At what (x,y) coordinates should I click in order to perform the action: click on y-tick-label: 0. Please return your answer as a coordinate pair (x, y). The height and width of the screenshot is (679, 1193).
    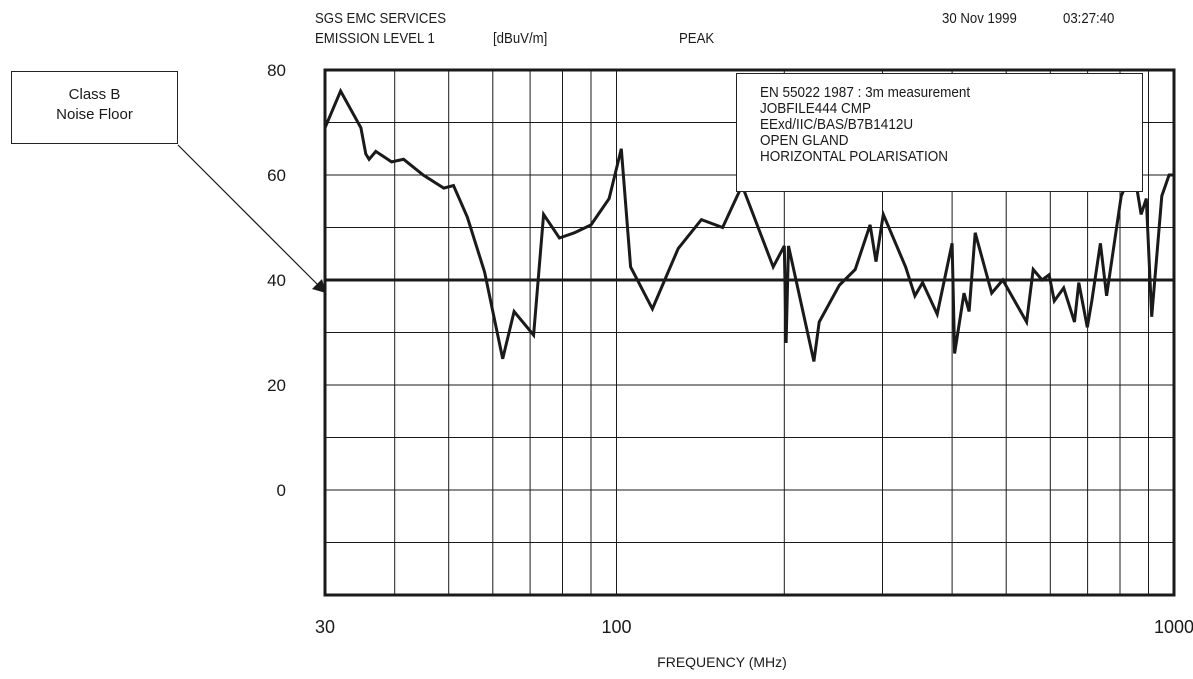
    Looking at the image, I should click on (281, 490).